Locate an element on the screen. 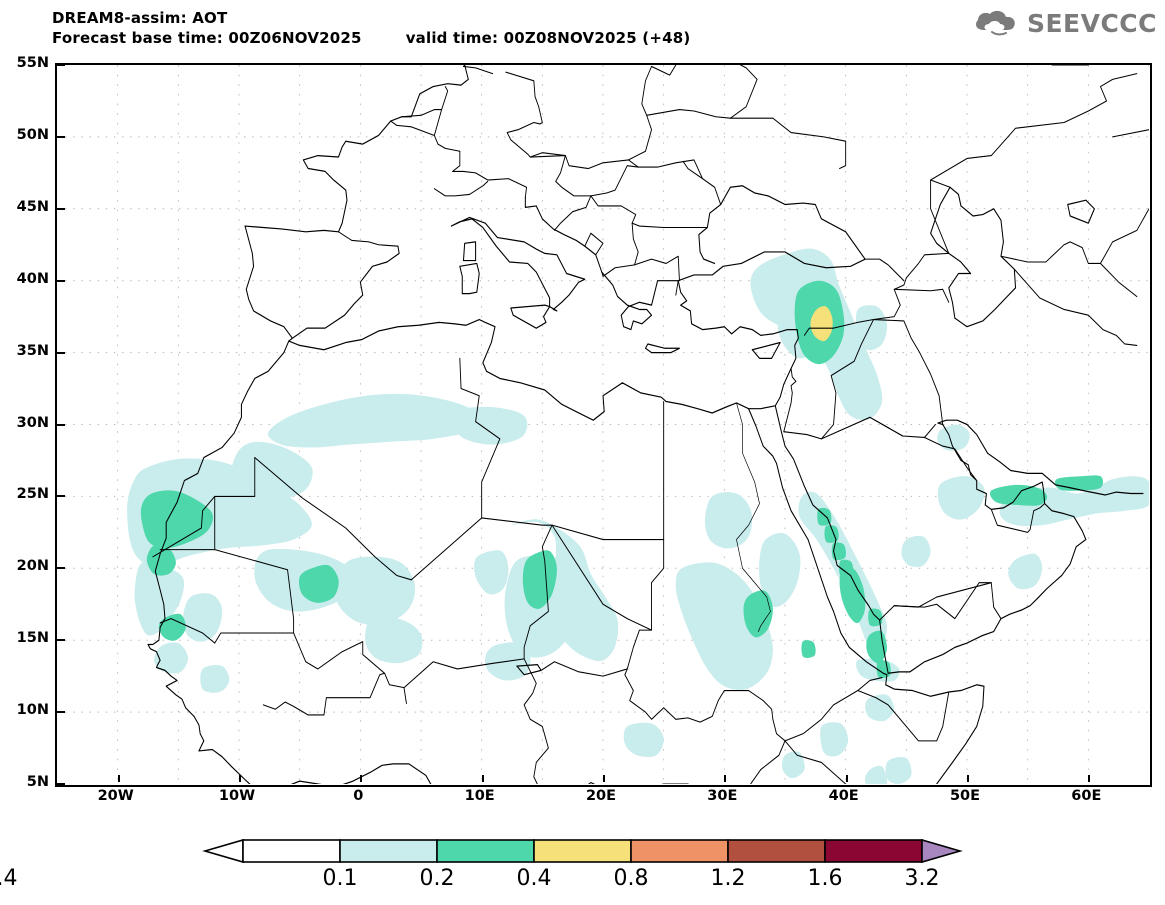 This screenshot has height=905, width=1165. cyprus is located at coordinates (766, 350).